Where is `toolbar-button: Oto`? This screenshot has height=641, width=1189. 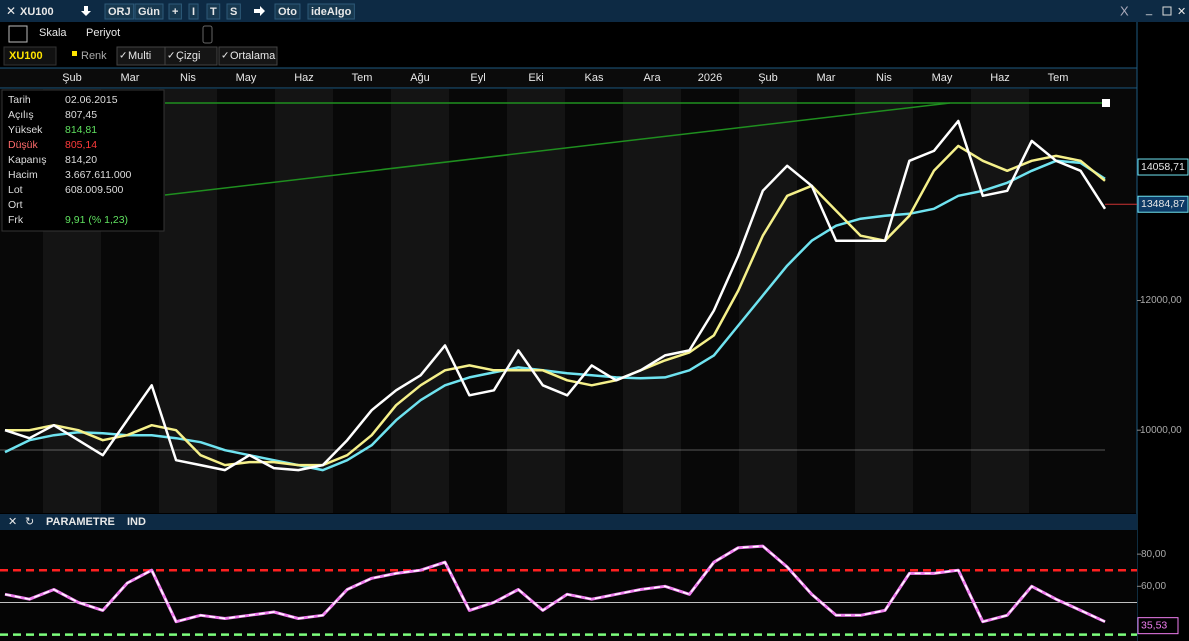
toolbar-button: Oto is located at coordinates (287, 12).